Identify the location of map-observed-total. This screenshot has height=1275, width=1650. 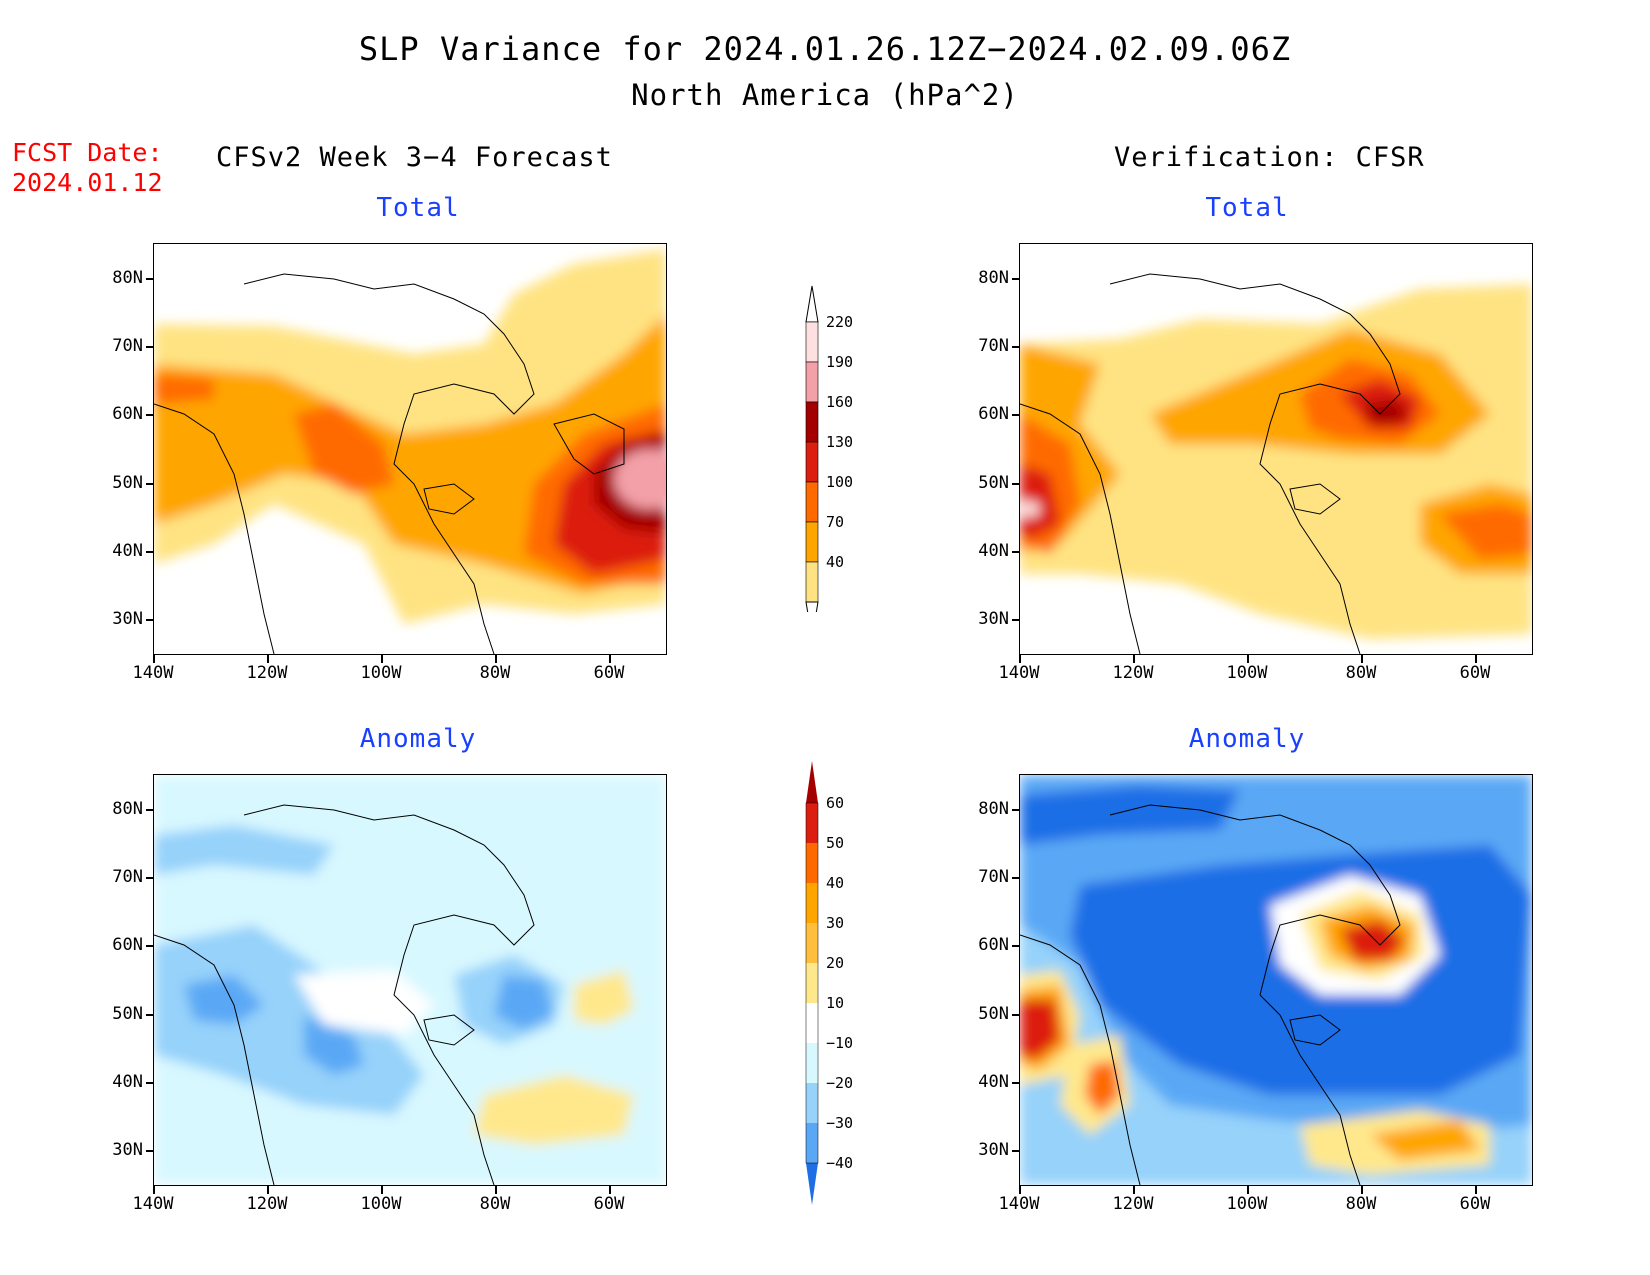
(1276, 449).